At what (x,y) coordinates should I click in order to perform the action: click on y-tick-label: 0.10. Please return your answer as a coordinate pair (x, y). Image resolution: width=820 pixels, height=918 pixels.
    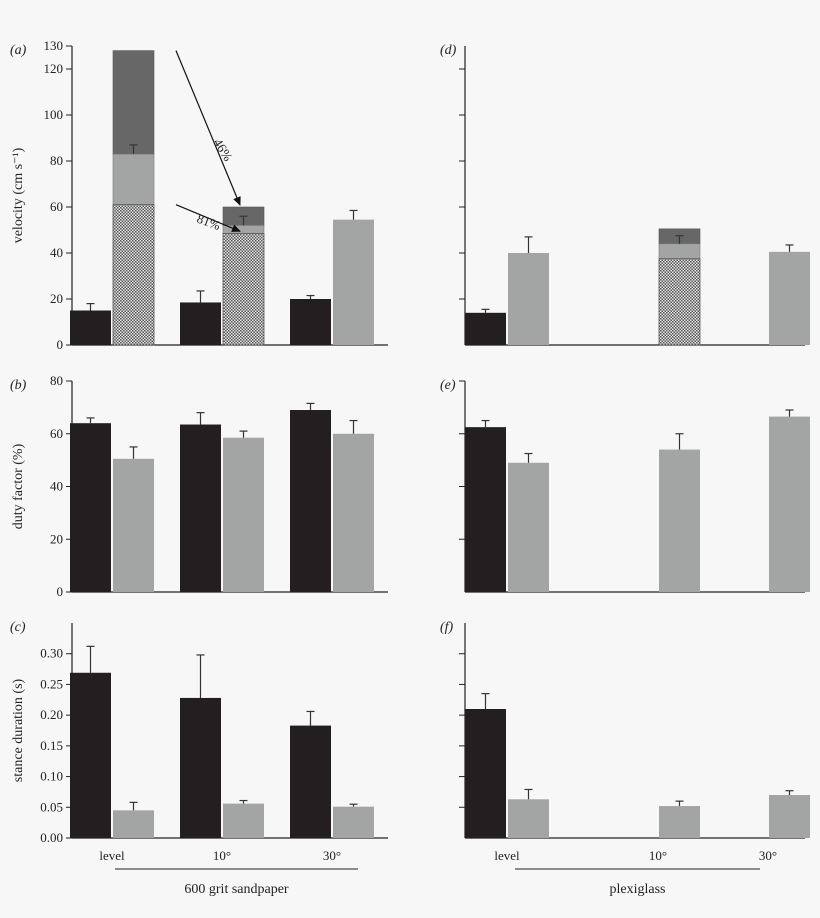
    Looking at the image, I should click on (51, 776).